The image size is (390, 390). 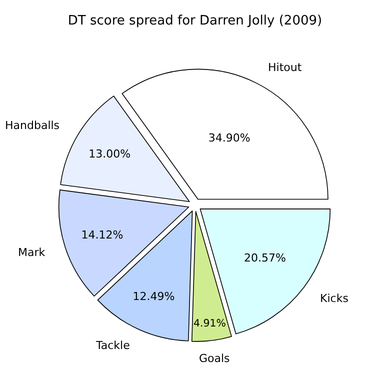 What do you see at coordinates (153, 297) in the screenshot?
I see `data-label: 12.49%` at bounding box center [153, 297].